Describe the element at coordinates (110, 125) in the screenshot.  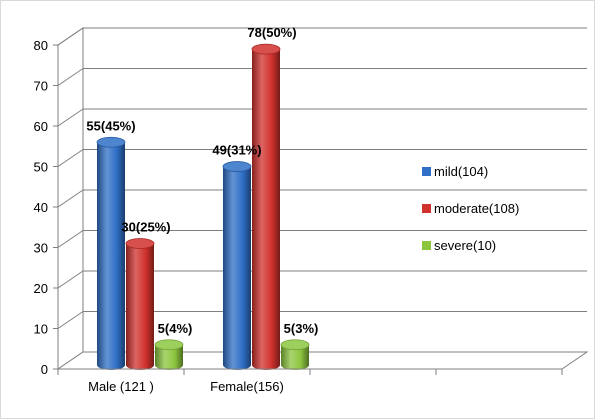
I see `data-label: 55(45%)` at that location.